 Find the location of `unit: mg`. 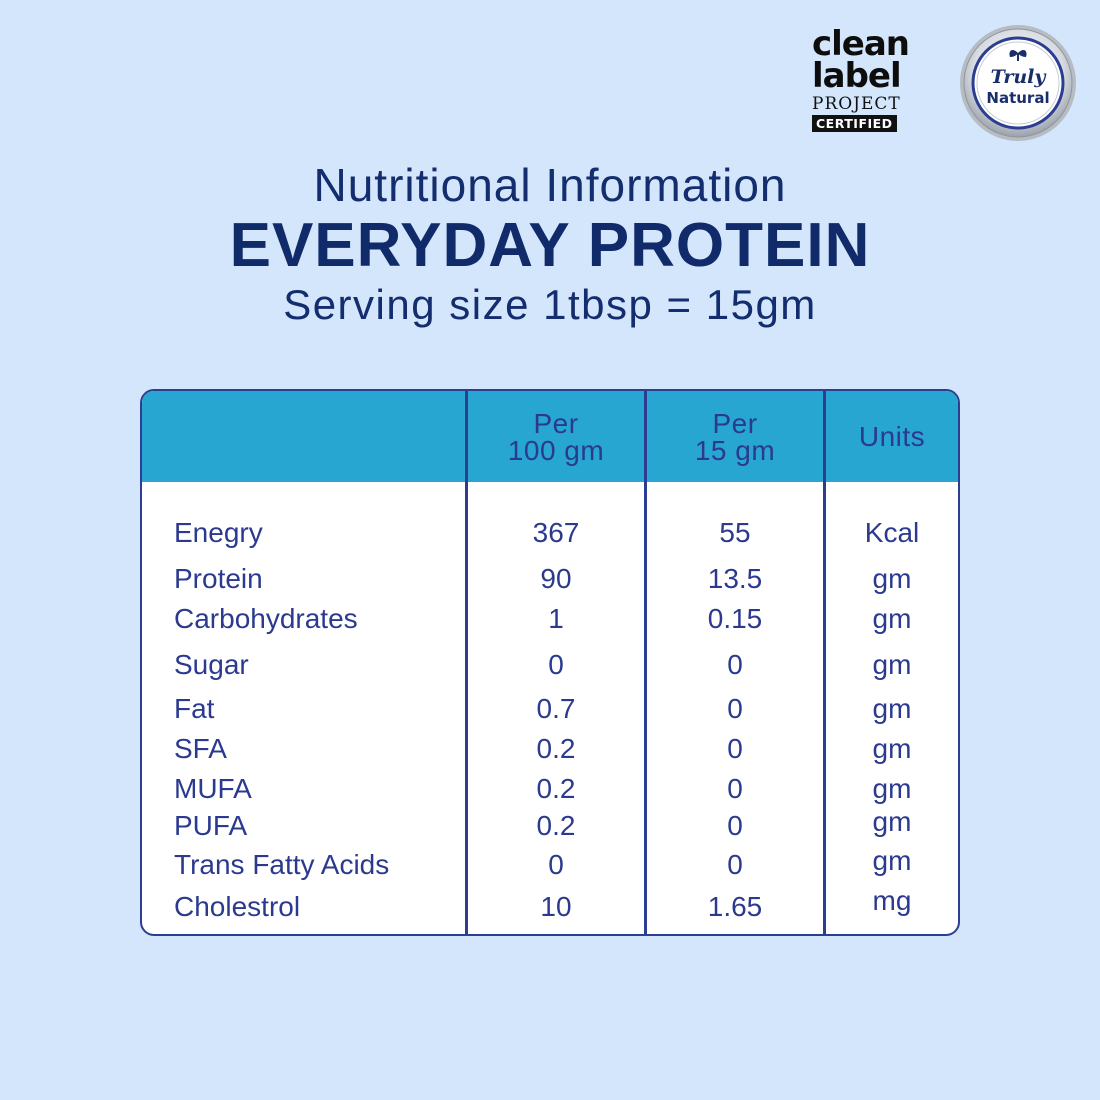

unit: mg is located at coordinates (892, 900).